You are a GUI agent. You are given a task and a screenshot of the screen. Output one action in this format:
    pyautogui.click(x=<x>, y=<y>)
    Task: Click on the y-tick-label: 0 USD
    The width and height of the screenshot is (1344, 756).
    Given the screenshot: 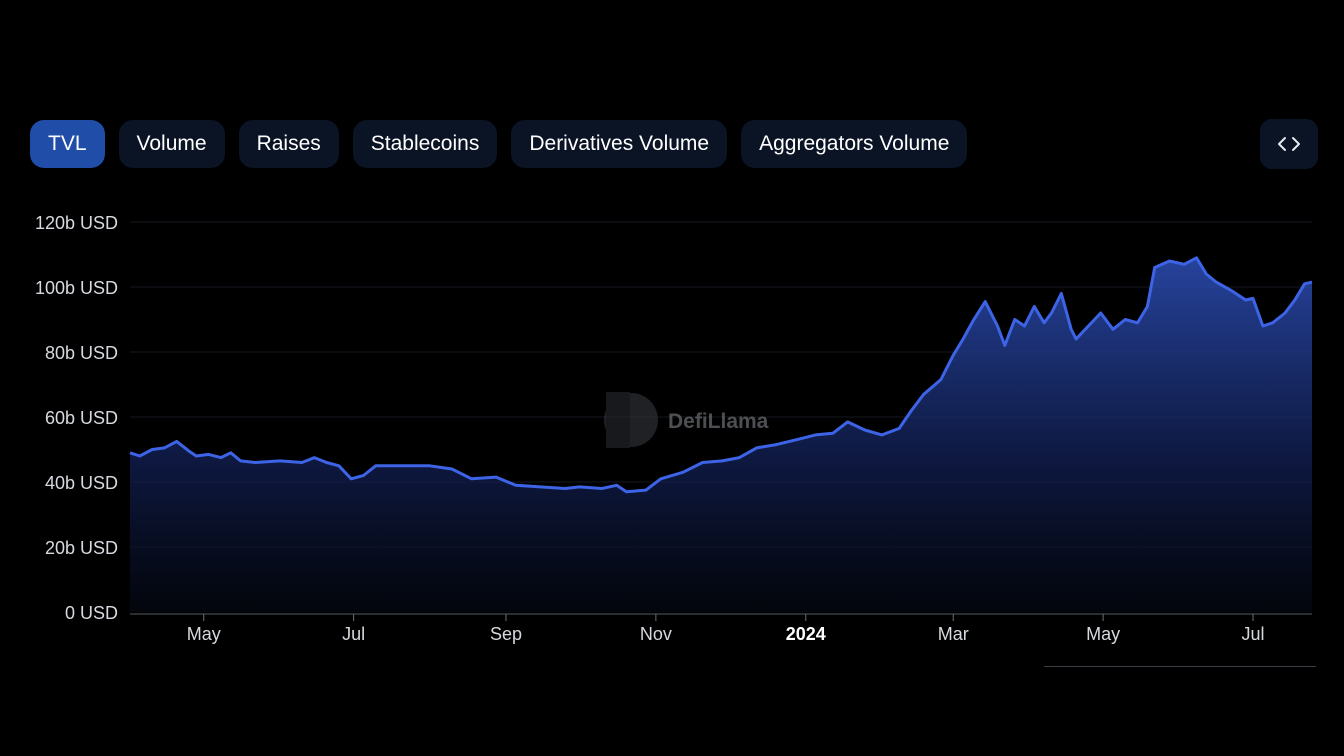 What is the action you would take?
    pyautogui.click(x=91, y=613)
    